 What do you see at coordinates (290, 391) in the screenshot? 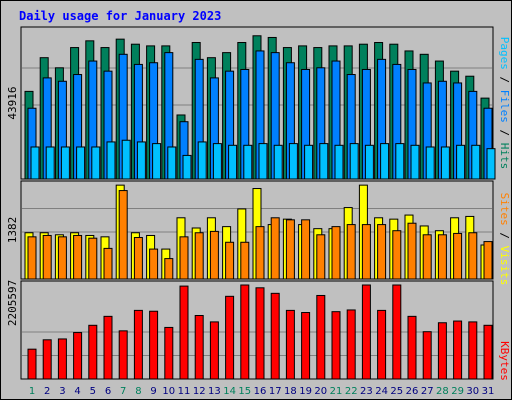
I see `day-label-18: 18` at bounding box center [290, 391].